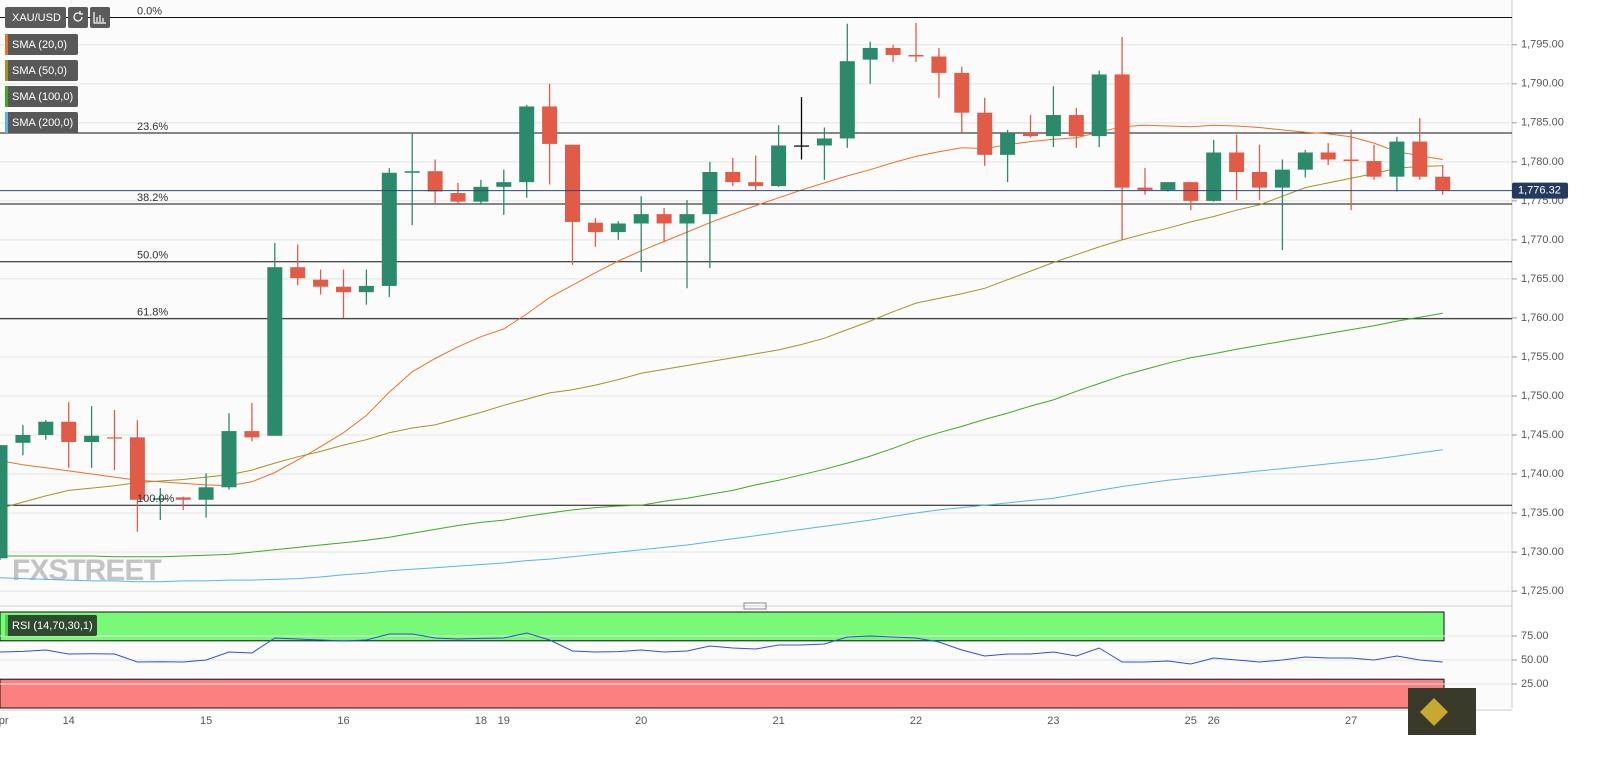 The height and width of the screenshot is (760, 1618). I want to click on x-tick-label: 25, so click(1191, 721).